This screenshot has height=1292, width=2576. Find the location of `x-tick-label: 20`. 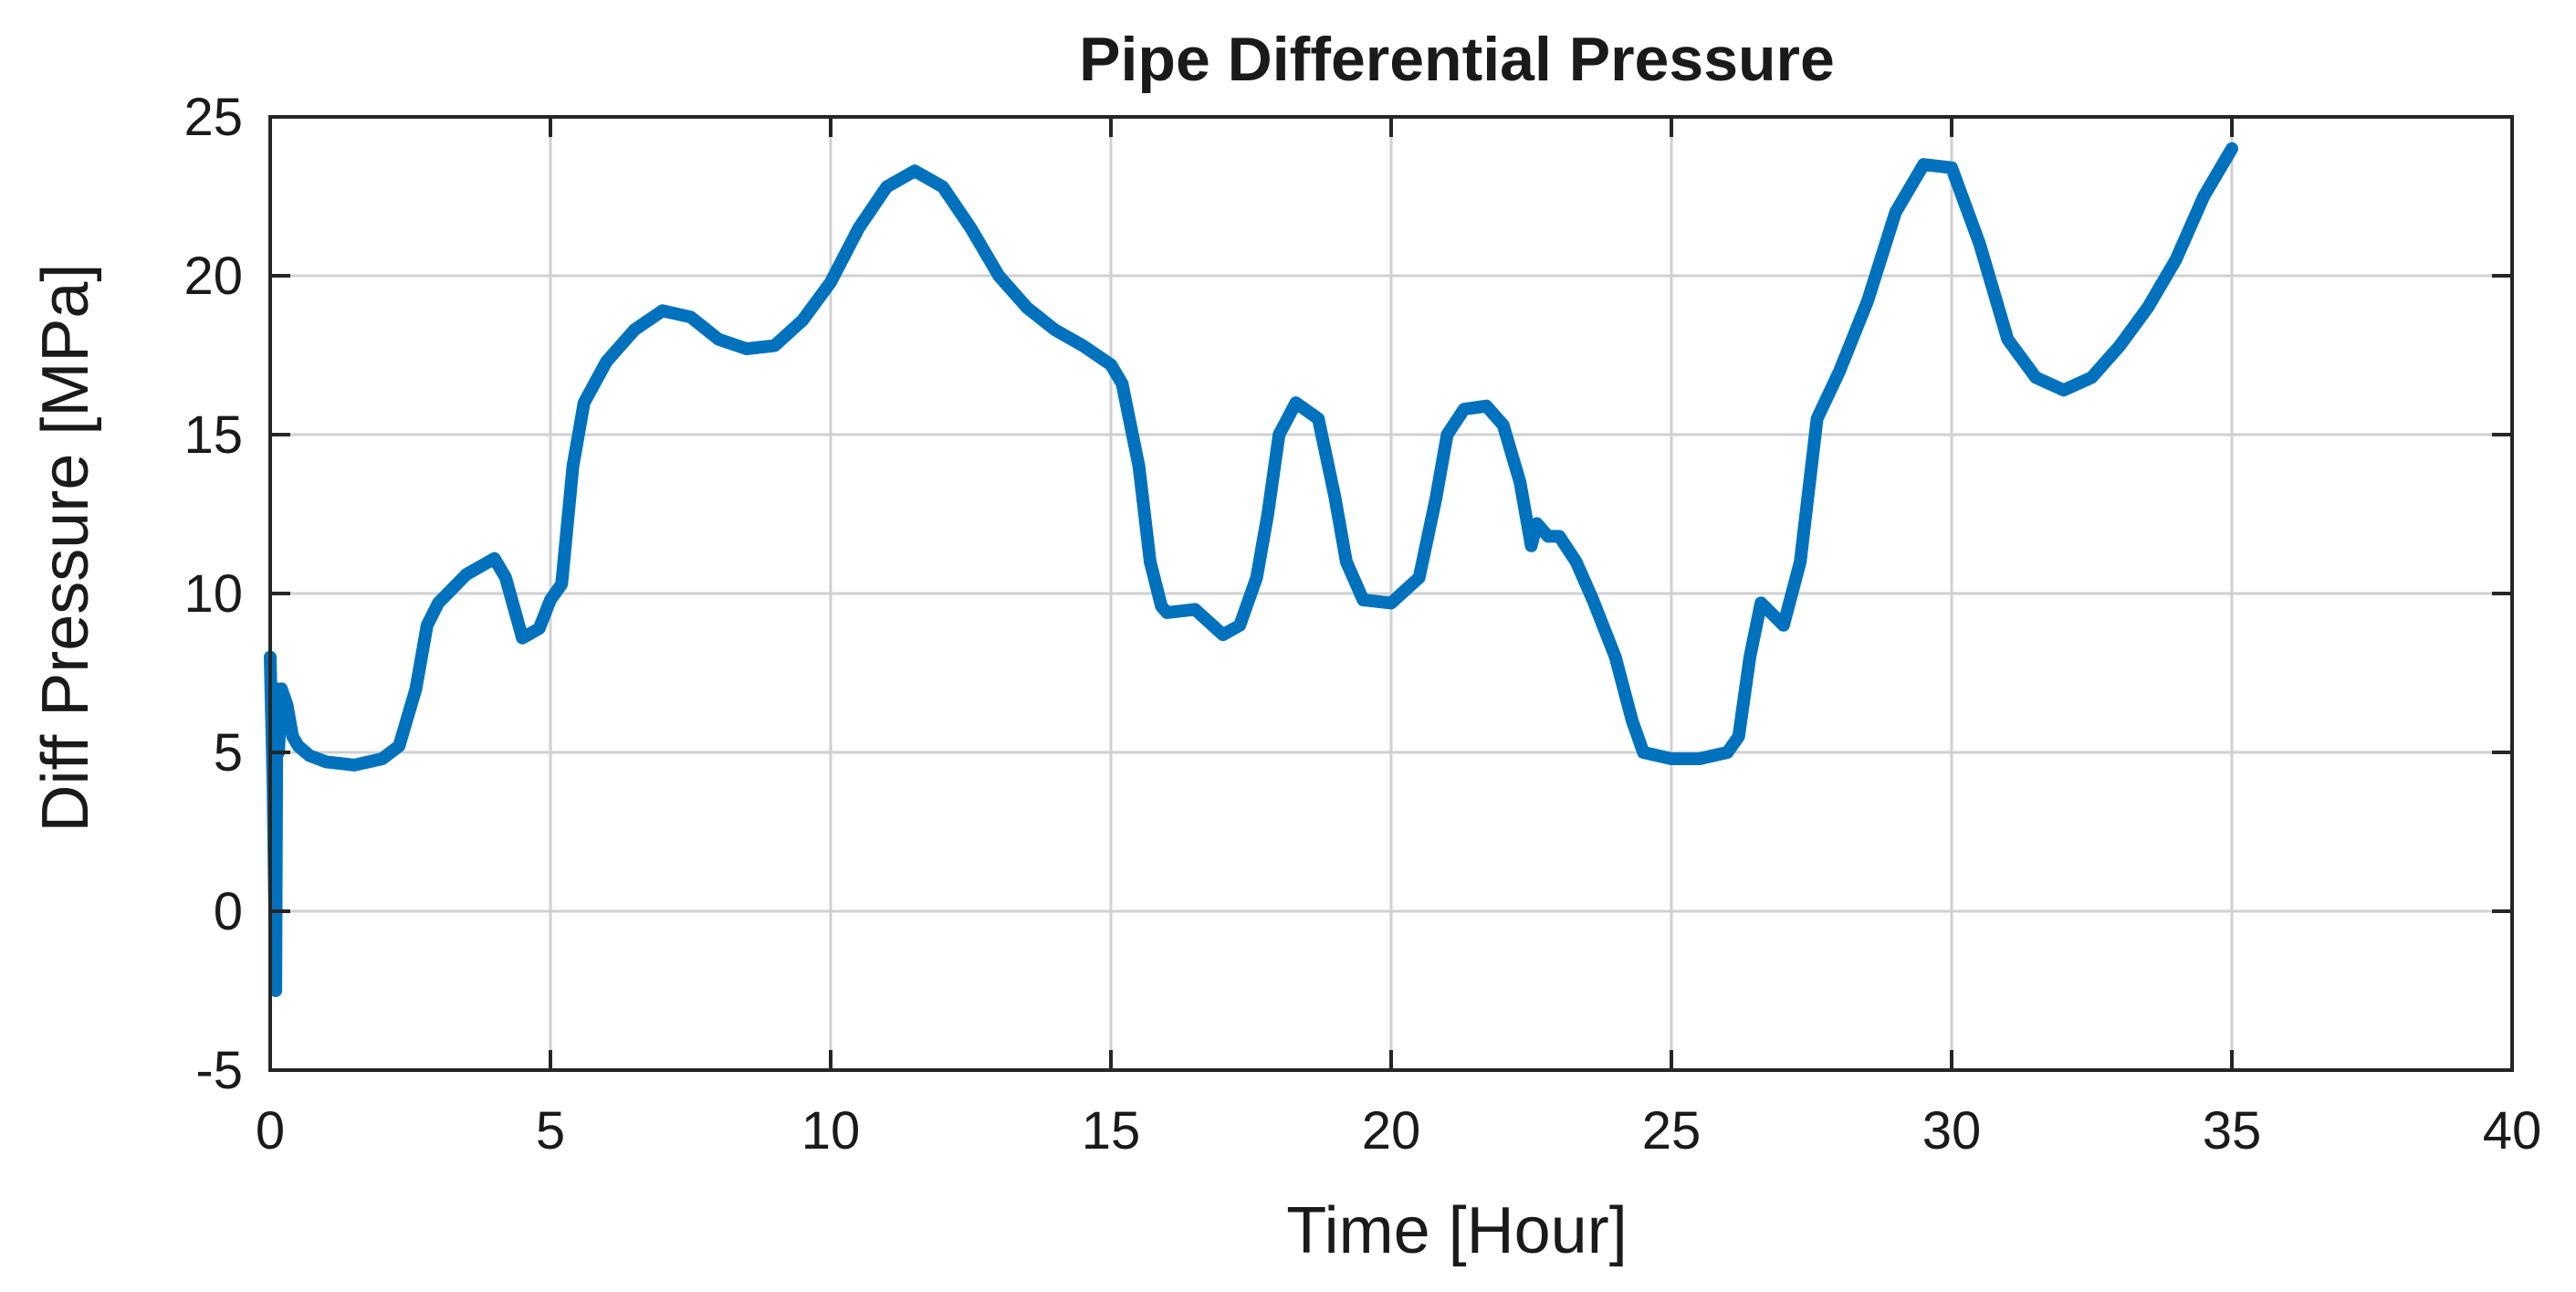

x-tick-label: 20 is located at coordinates (1392, 1131).